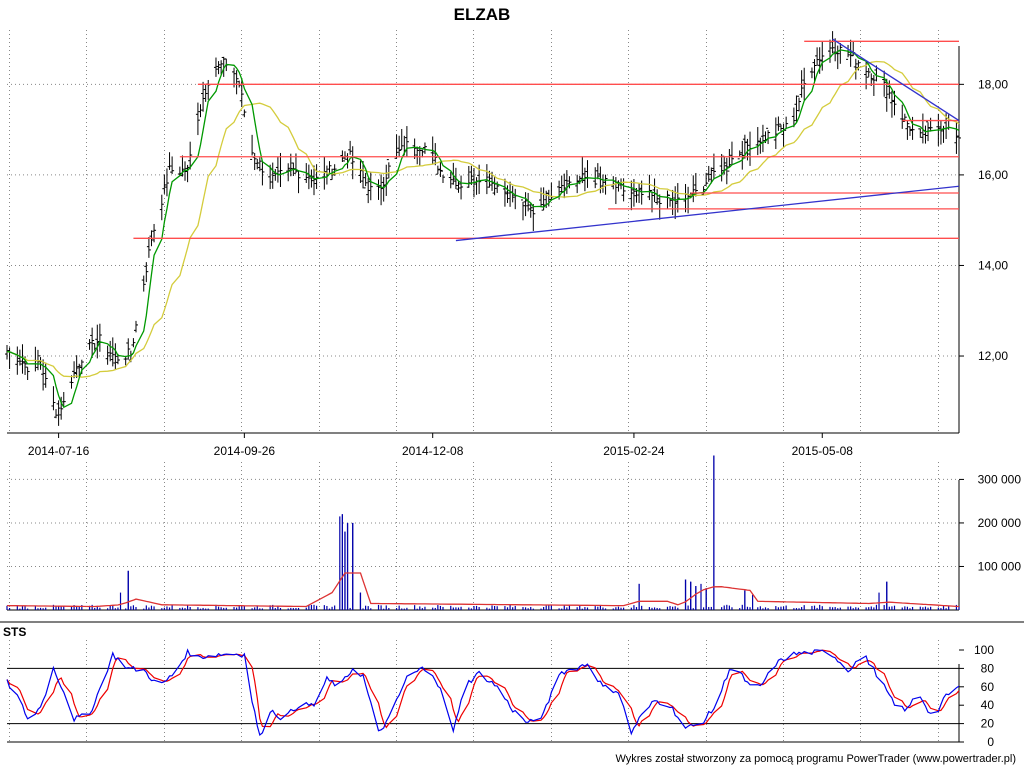 This screenshot has width=1024, height=768. What do you see at coordinates (993, 175) in the screenshot?
I see `y-tick-label: 16,00` at bounding box center [993, 175].